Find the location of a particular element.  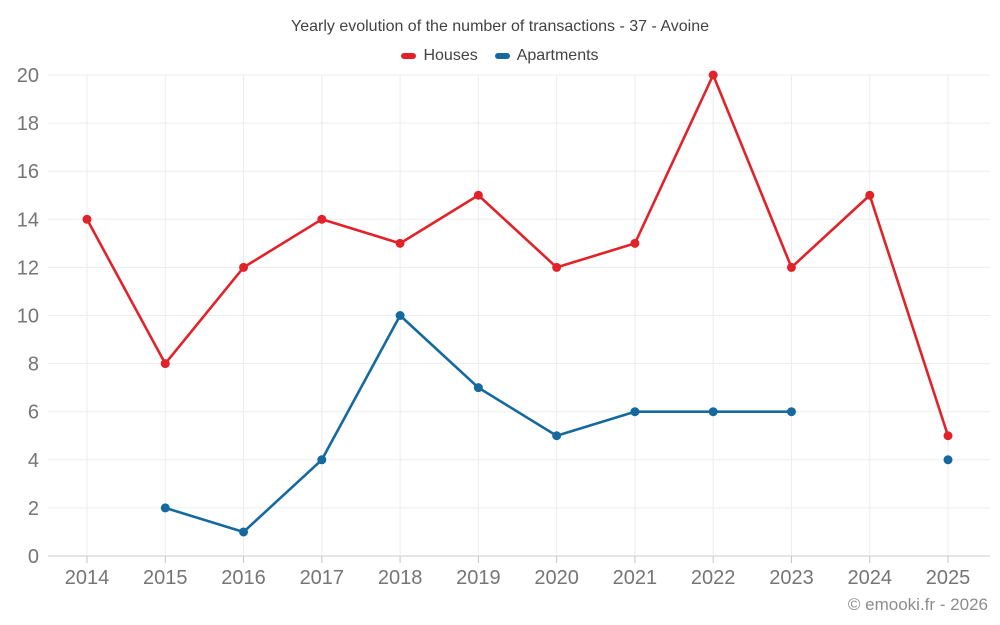

x-axis-tick-label: 2015 is located at coordinates (165, 578).